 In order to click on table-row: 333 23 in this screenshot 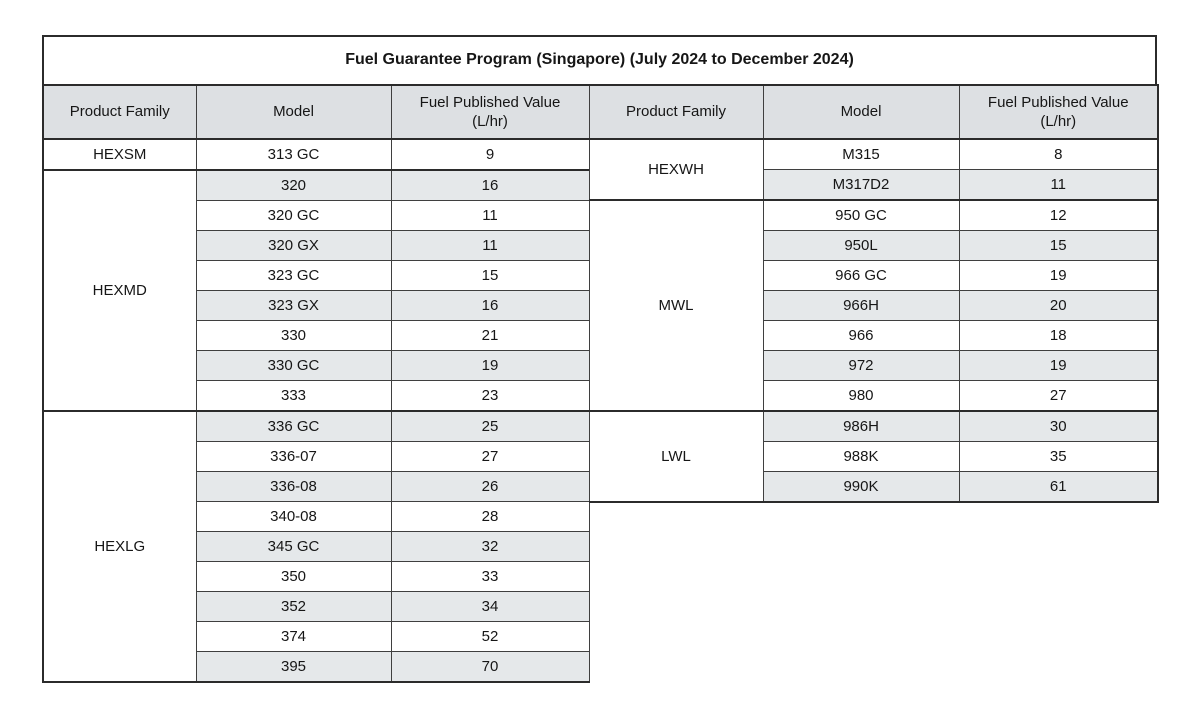, I will do `click(316, 396)`.